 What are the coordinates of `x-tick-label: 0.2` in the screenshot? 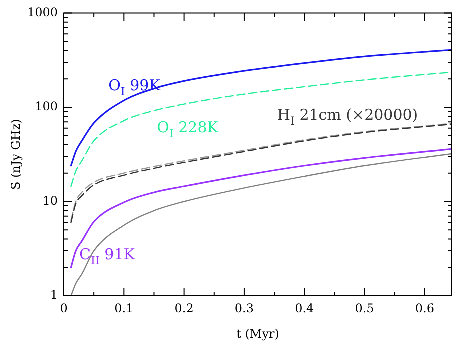 It's located at (184, 308).